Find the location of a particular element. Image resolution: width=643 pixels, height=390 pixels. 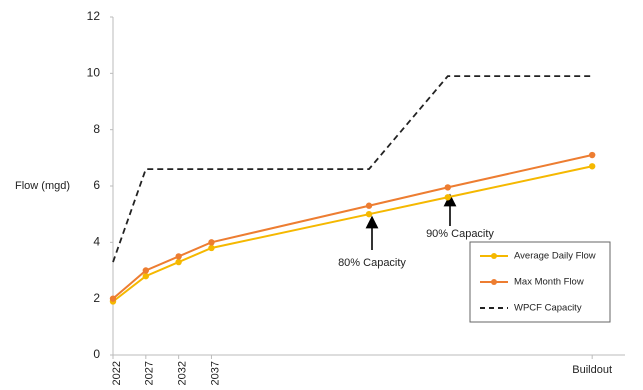

y-tick-label: 0 is located at coordinates (96, 354).